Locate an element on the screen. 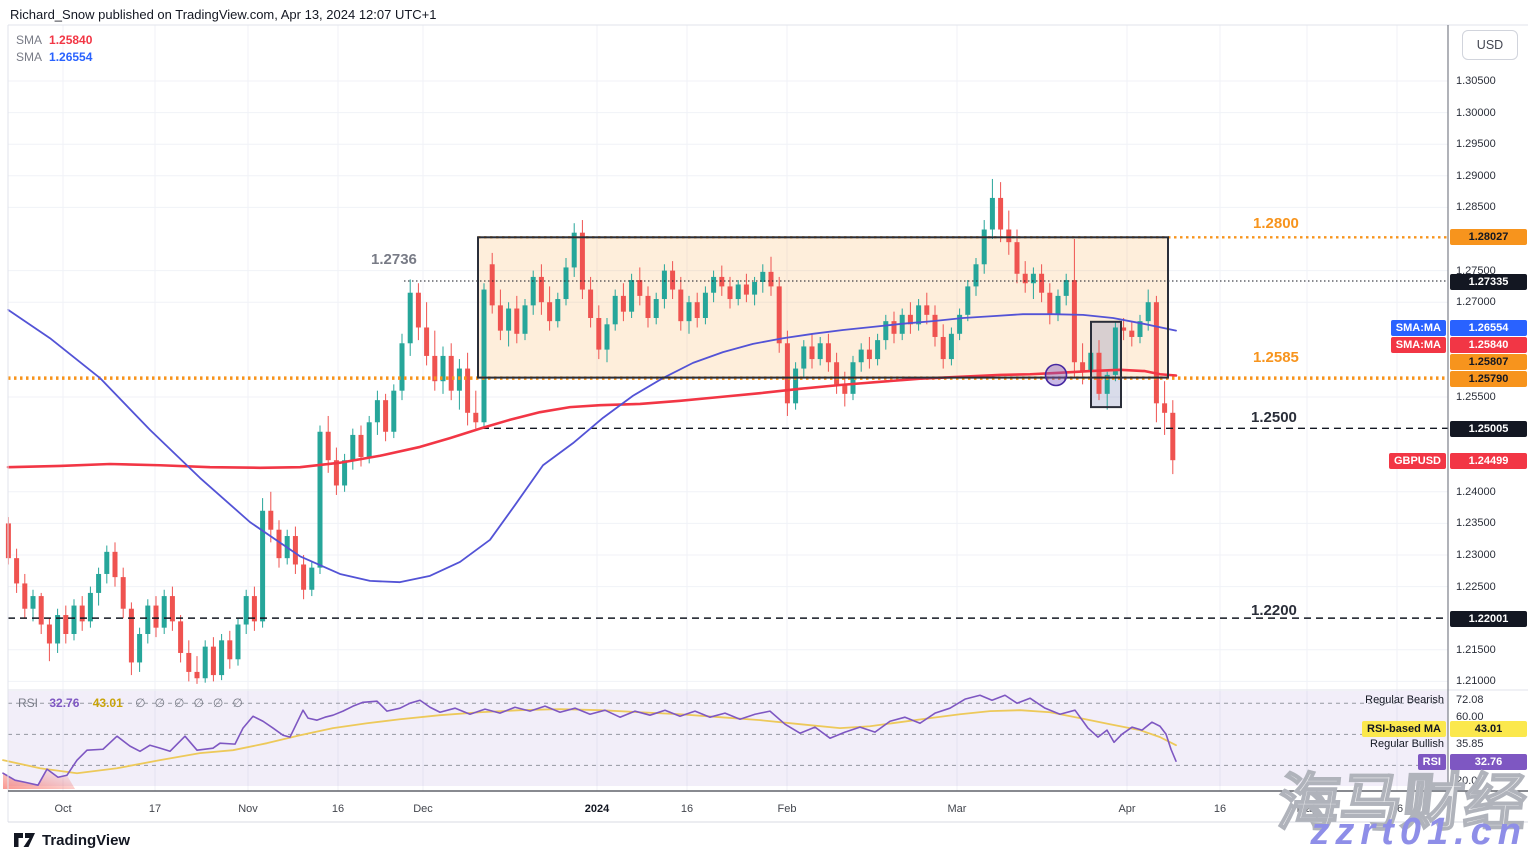 This screenshot has height=857, width=1529. price-badge: 1.26554 is located at coordinates (1488, 328).